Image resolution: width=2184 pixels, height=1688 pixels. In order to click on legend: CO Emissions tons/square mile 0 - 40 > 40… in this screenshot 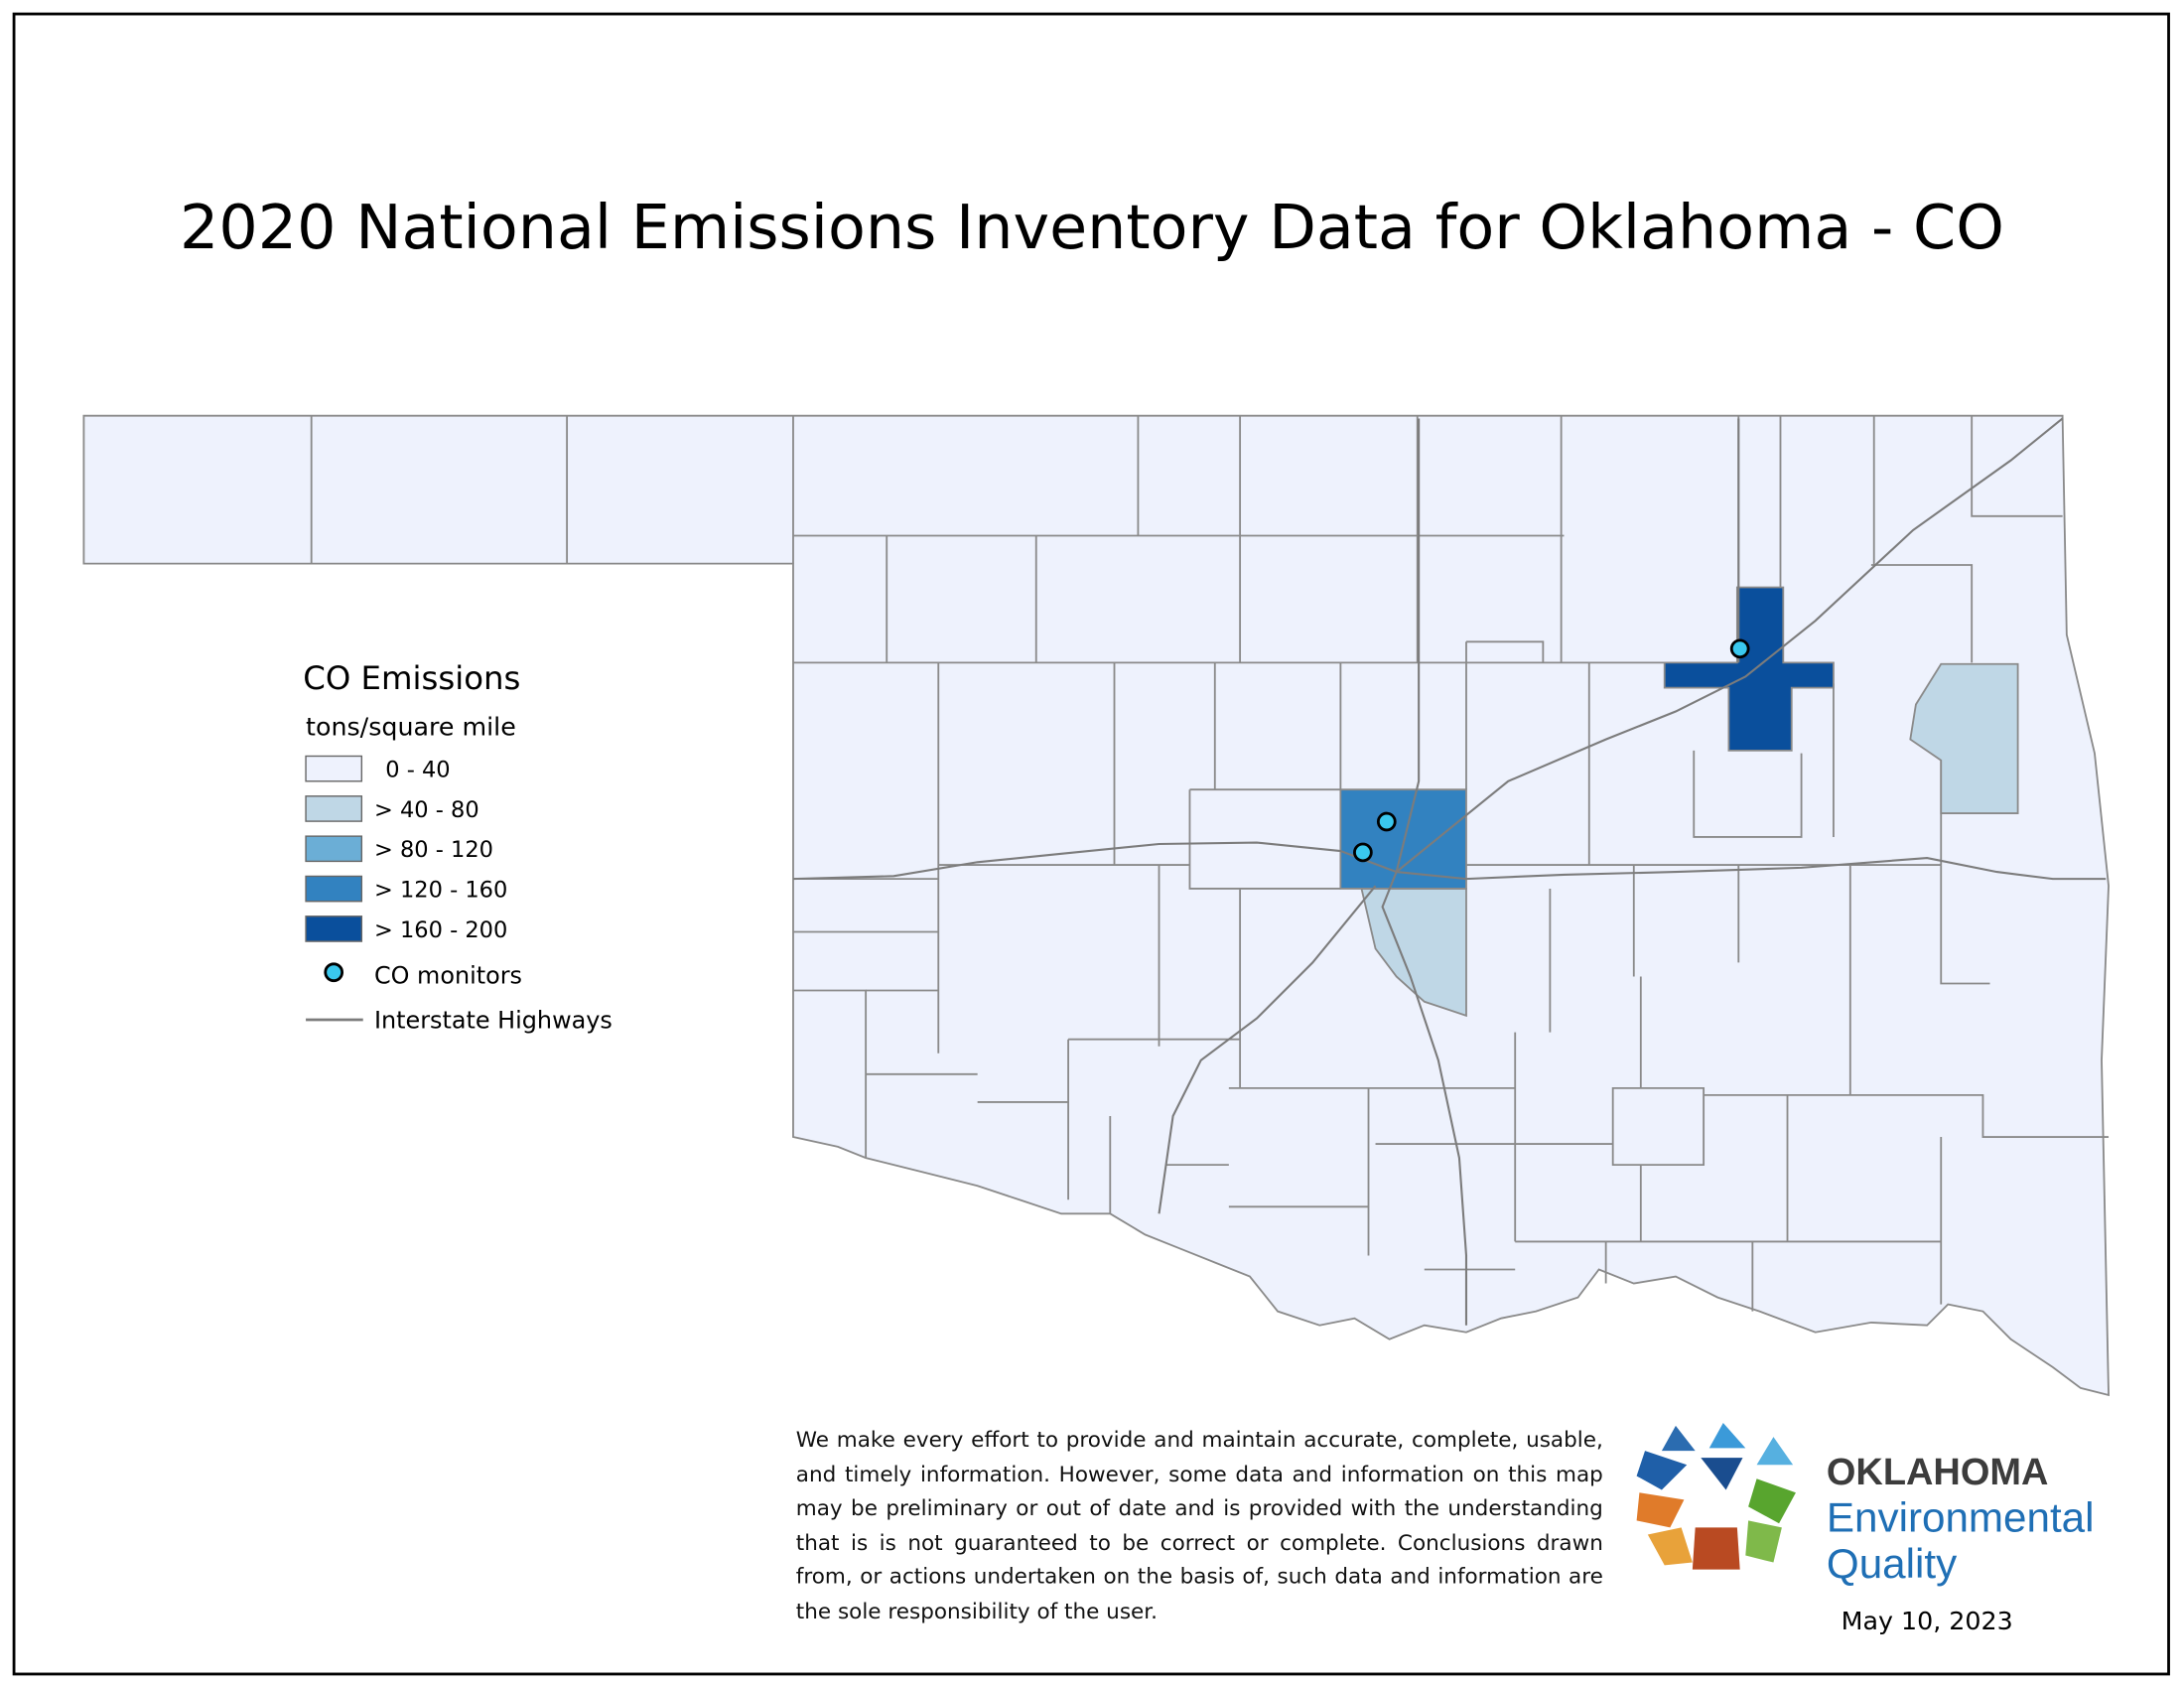, I will do `click(458, 846)`.